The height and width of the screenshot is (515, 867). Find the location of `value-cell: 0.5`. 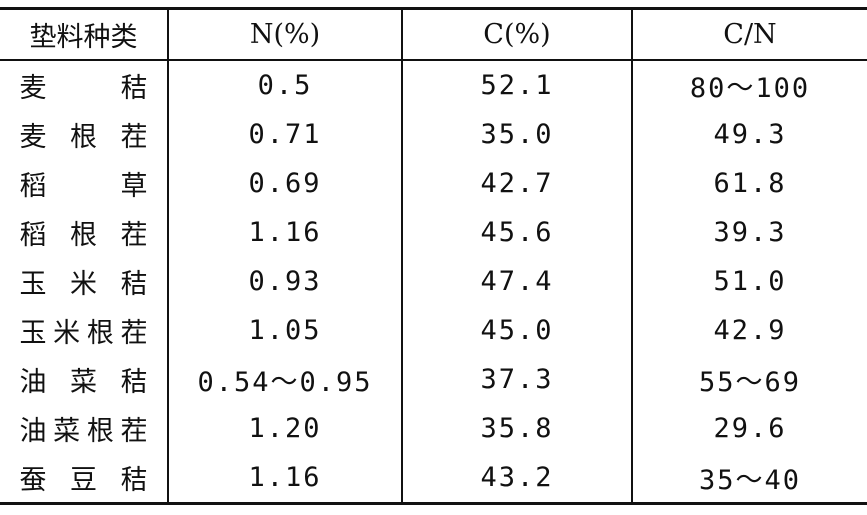

value-cell: 0.5 is located at coordinates (284, 85).